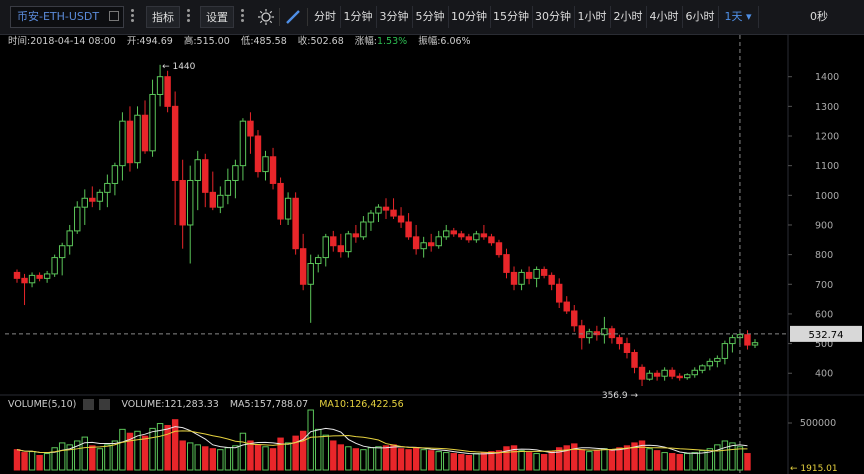  Describe the element at coordinates (814, 469) in the screenshot. I see `volume-tail-label: ← 1915.01` at that location.